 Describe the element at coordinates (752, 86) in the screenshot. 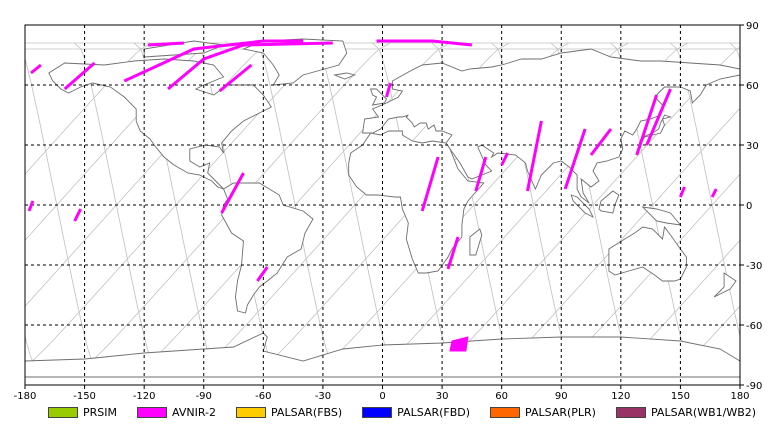

I see `lat-tick-label: 60` at that location.